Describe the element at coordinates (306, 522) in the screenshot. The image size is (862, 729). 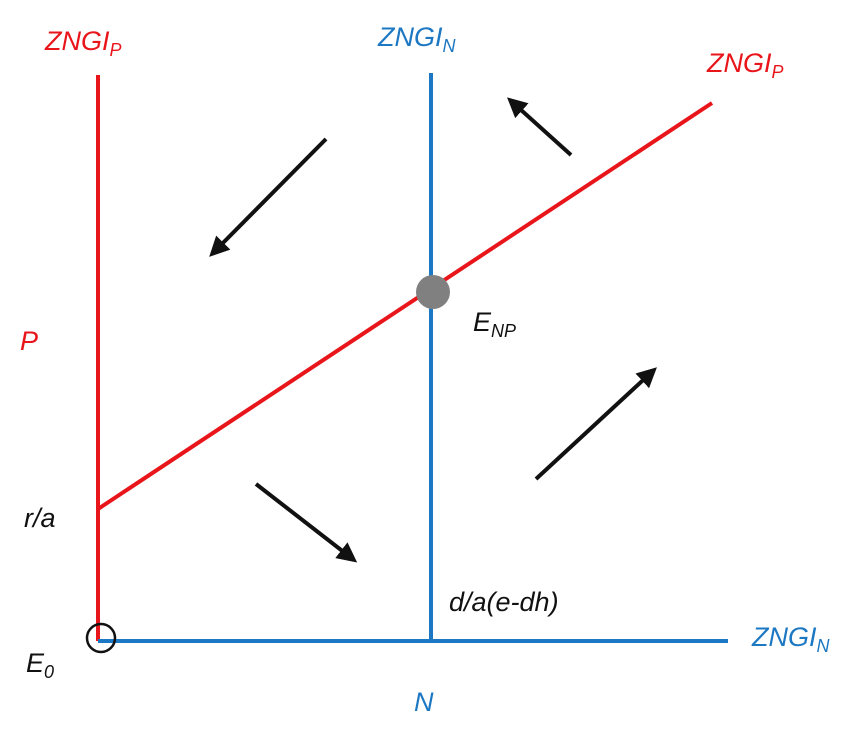
I see `arrow-down-right` at that location.